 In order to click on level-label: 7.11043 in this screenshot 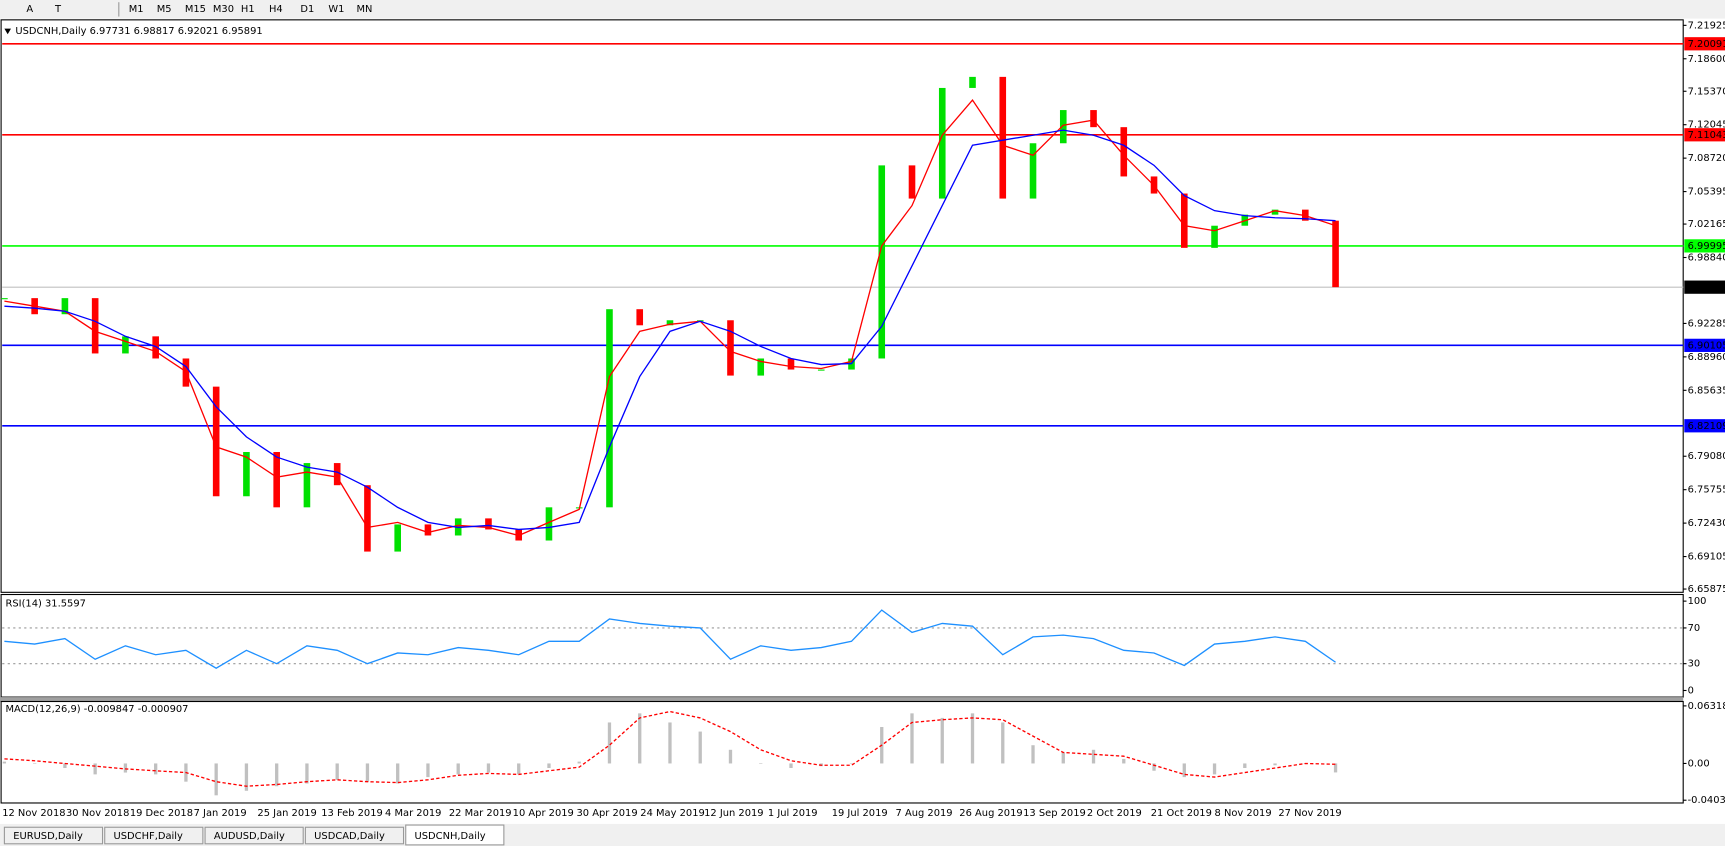, I will do `click(1706, 135)`.